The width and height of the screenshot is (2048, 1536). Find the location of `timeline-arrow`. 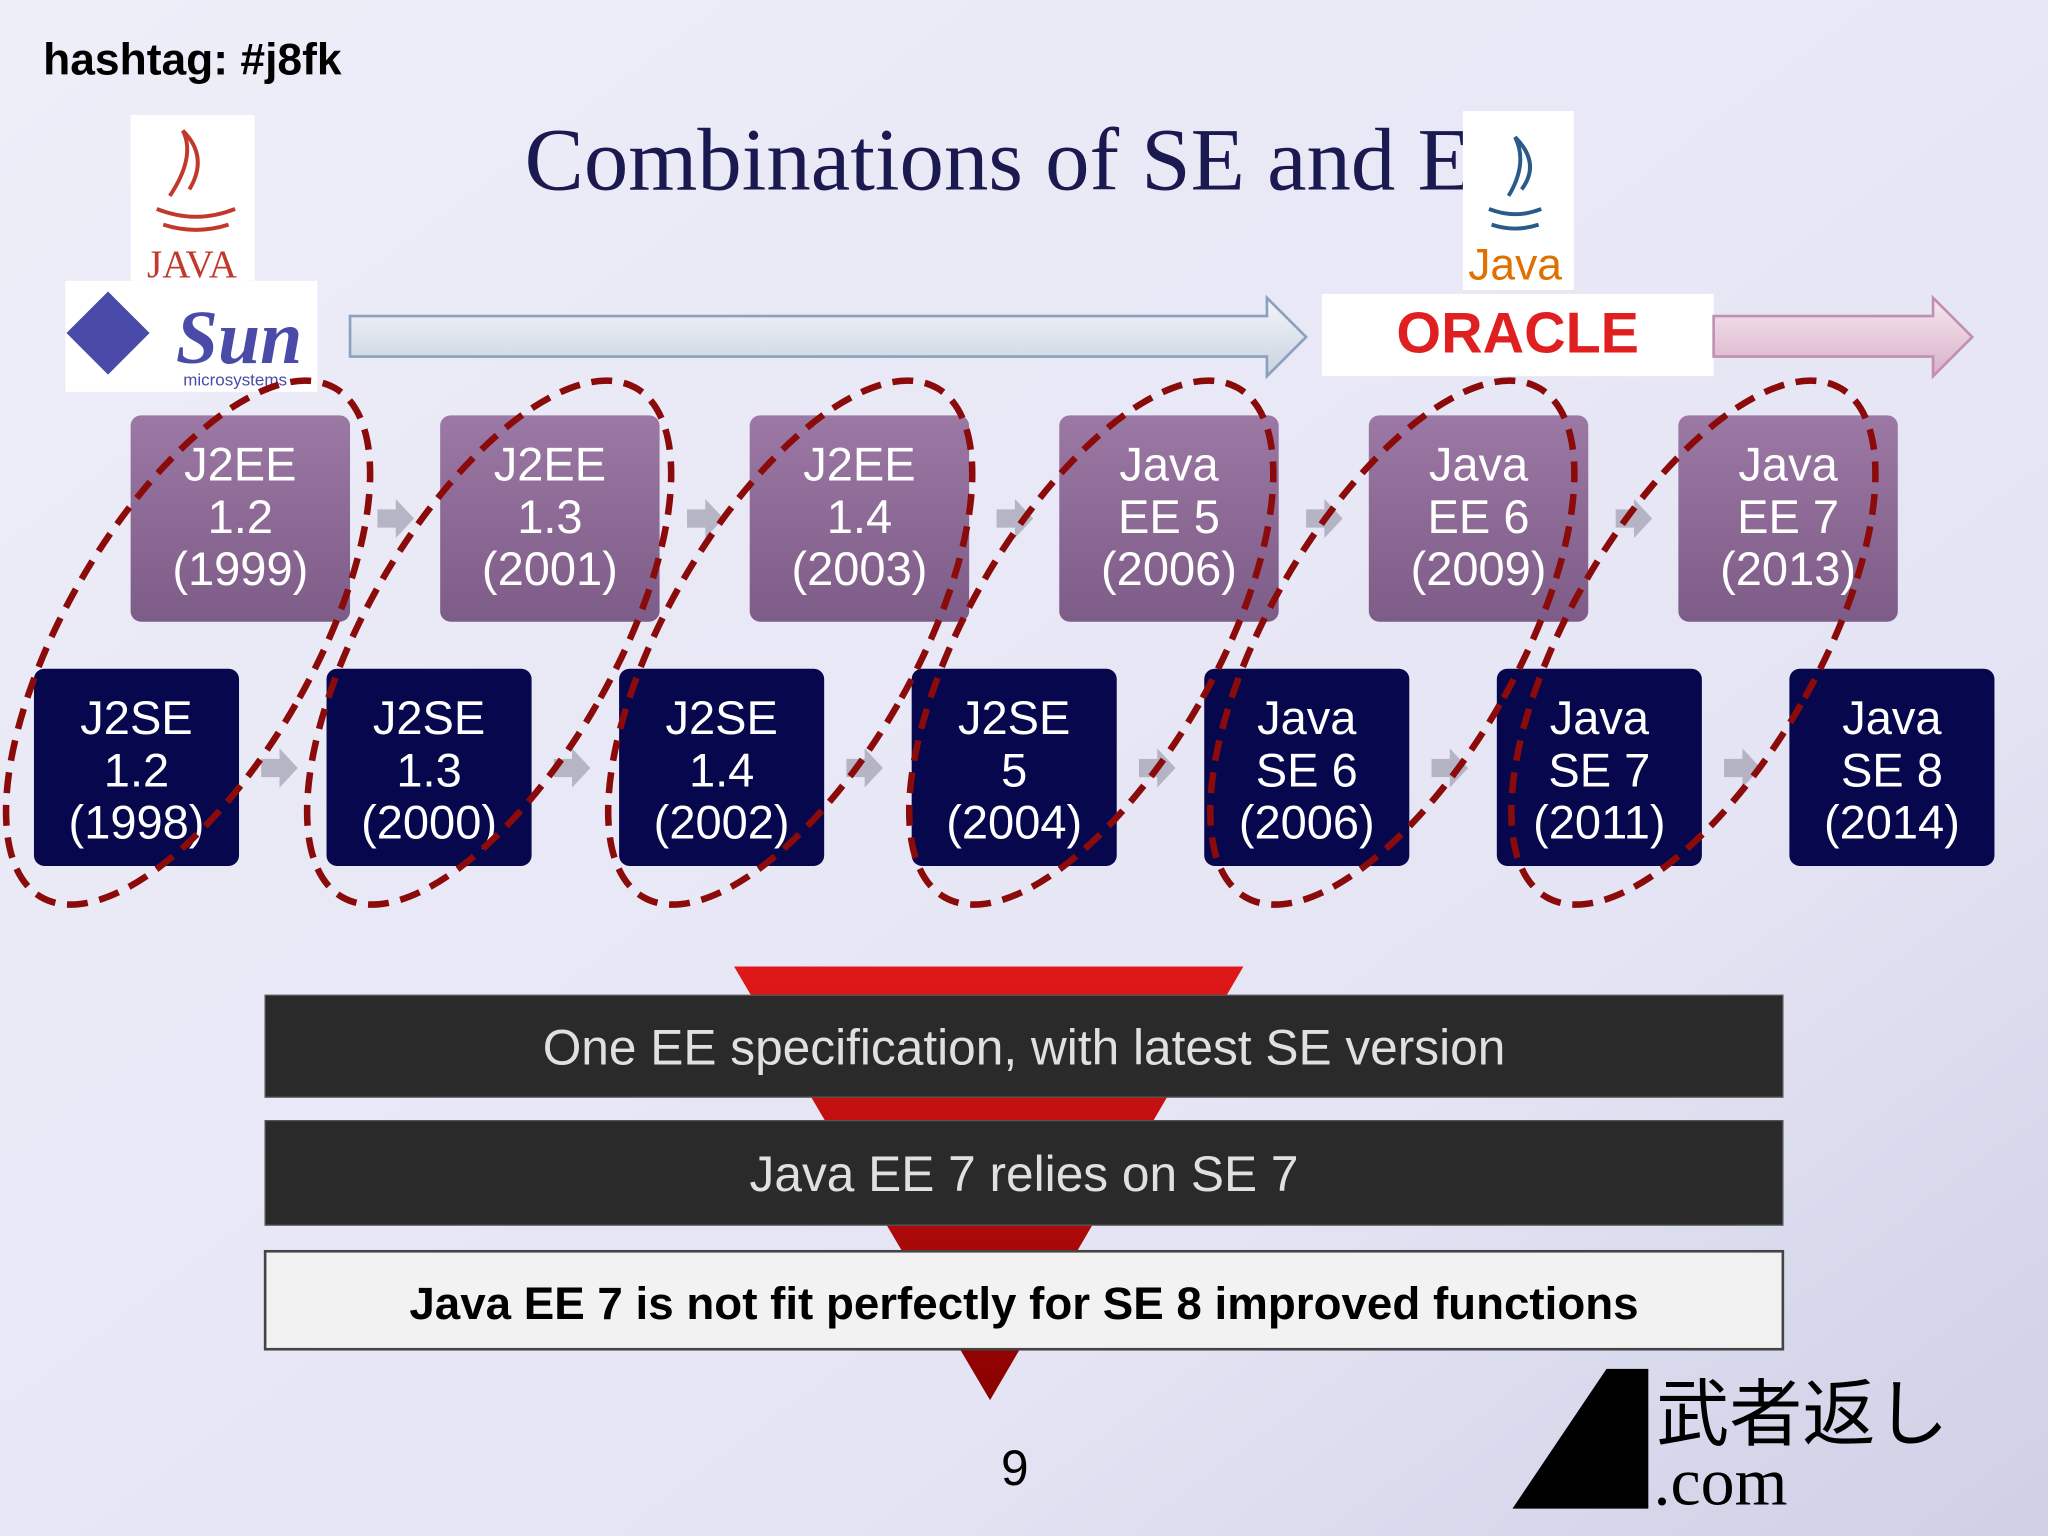

timeline-arrow is located at coordinates (828, 337).